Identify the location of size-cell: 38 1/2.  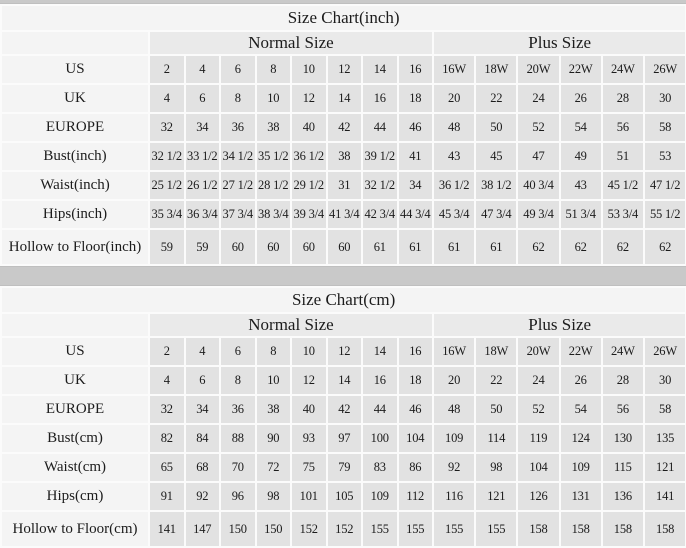
(496, 185).